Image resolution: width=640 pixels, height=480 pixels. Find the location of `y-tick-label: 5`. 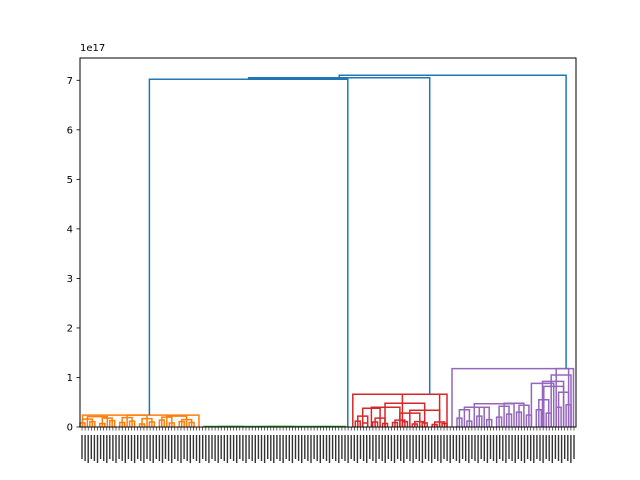

y-tick-label: 5 is located at coordinates (70, 180).